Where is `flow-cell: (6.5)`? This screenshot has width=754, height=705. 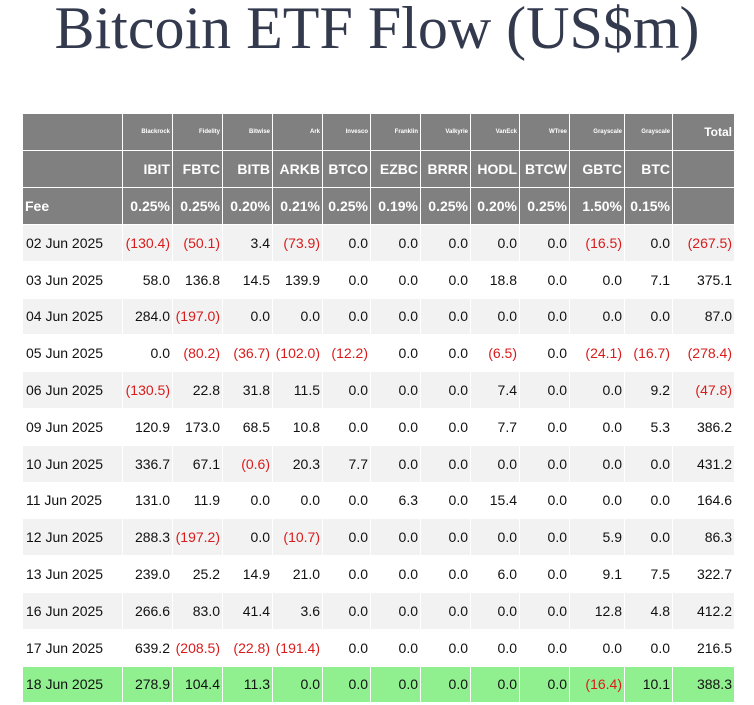
flow-cell: (6.5) is located at coordinates (495, 353).